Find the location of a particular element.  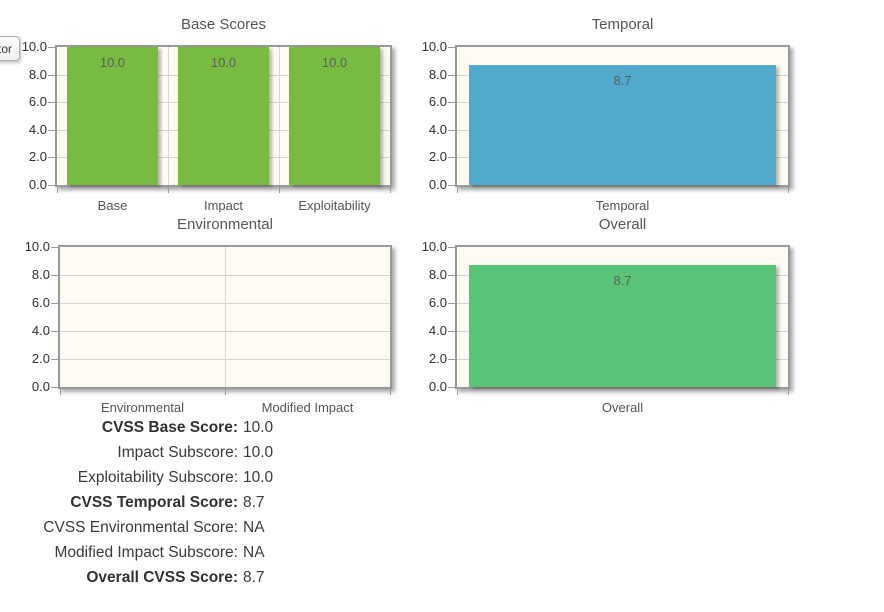

score-value: NA is located at coordinates (254, 527).